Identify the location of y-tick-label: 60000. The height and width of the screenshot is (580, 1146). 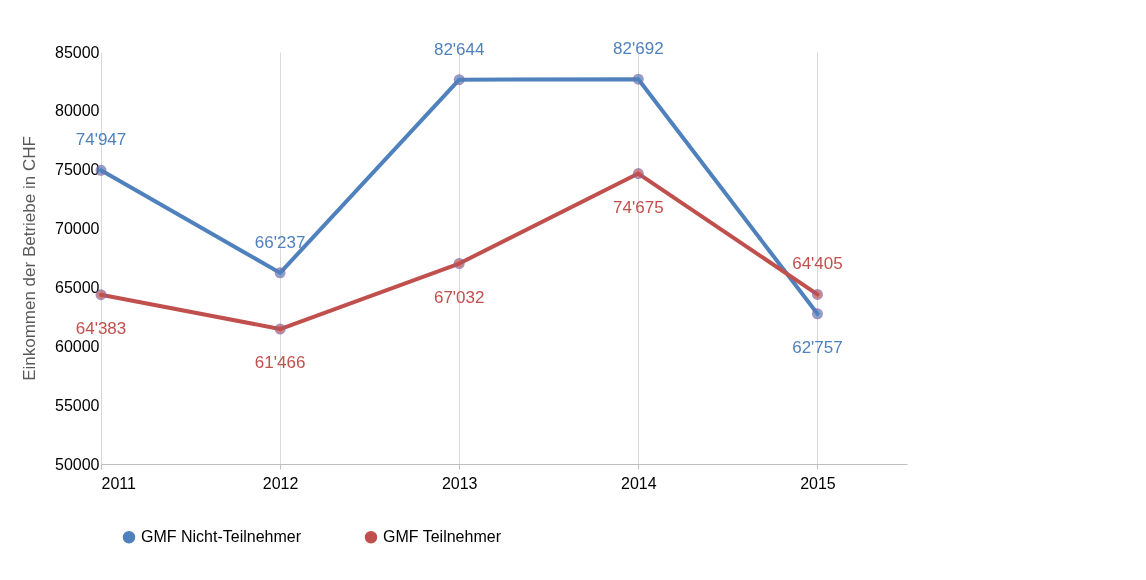
(77, 346).